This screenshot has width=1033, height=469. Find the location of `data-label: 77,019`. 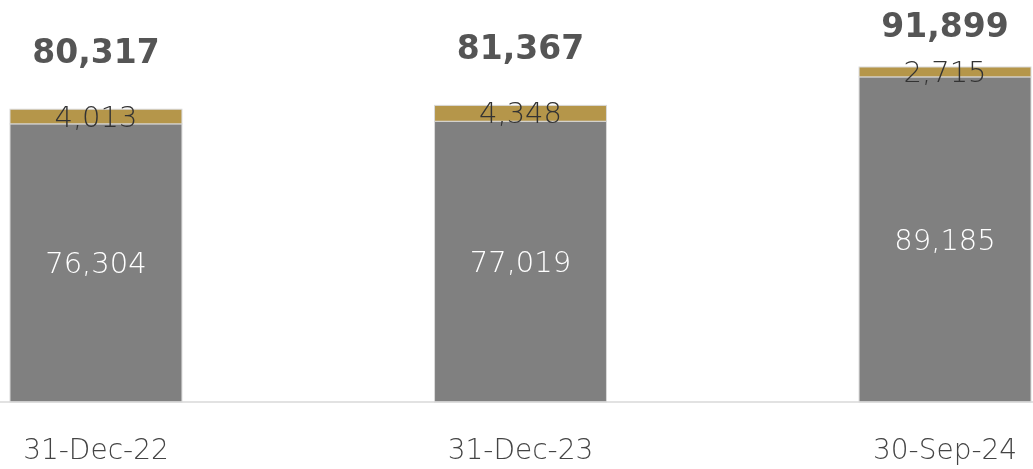

data-label: 77,019 is located at coordinates (520, 261).